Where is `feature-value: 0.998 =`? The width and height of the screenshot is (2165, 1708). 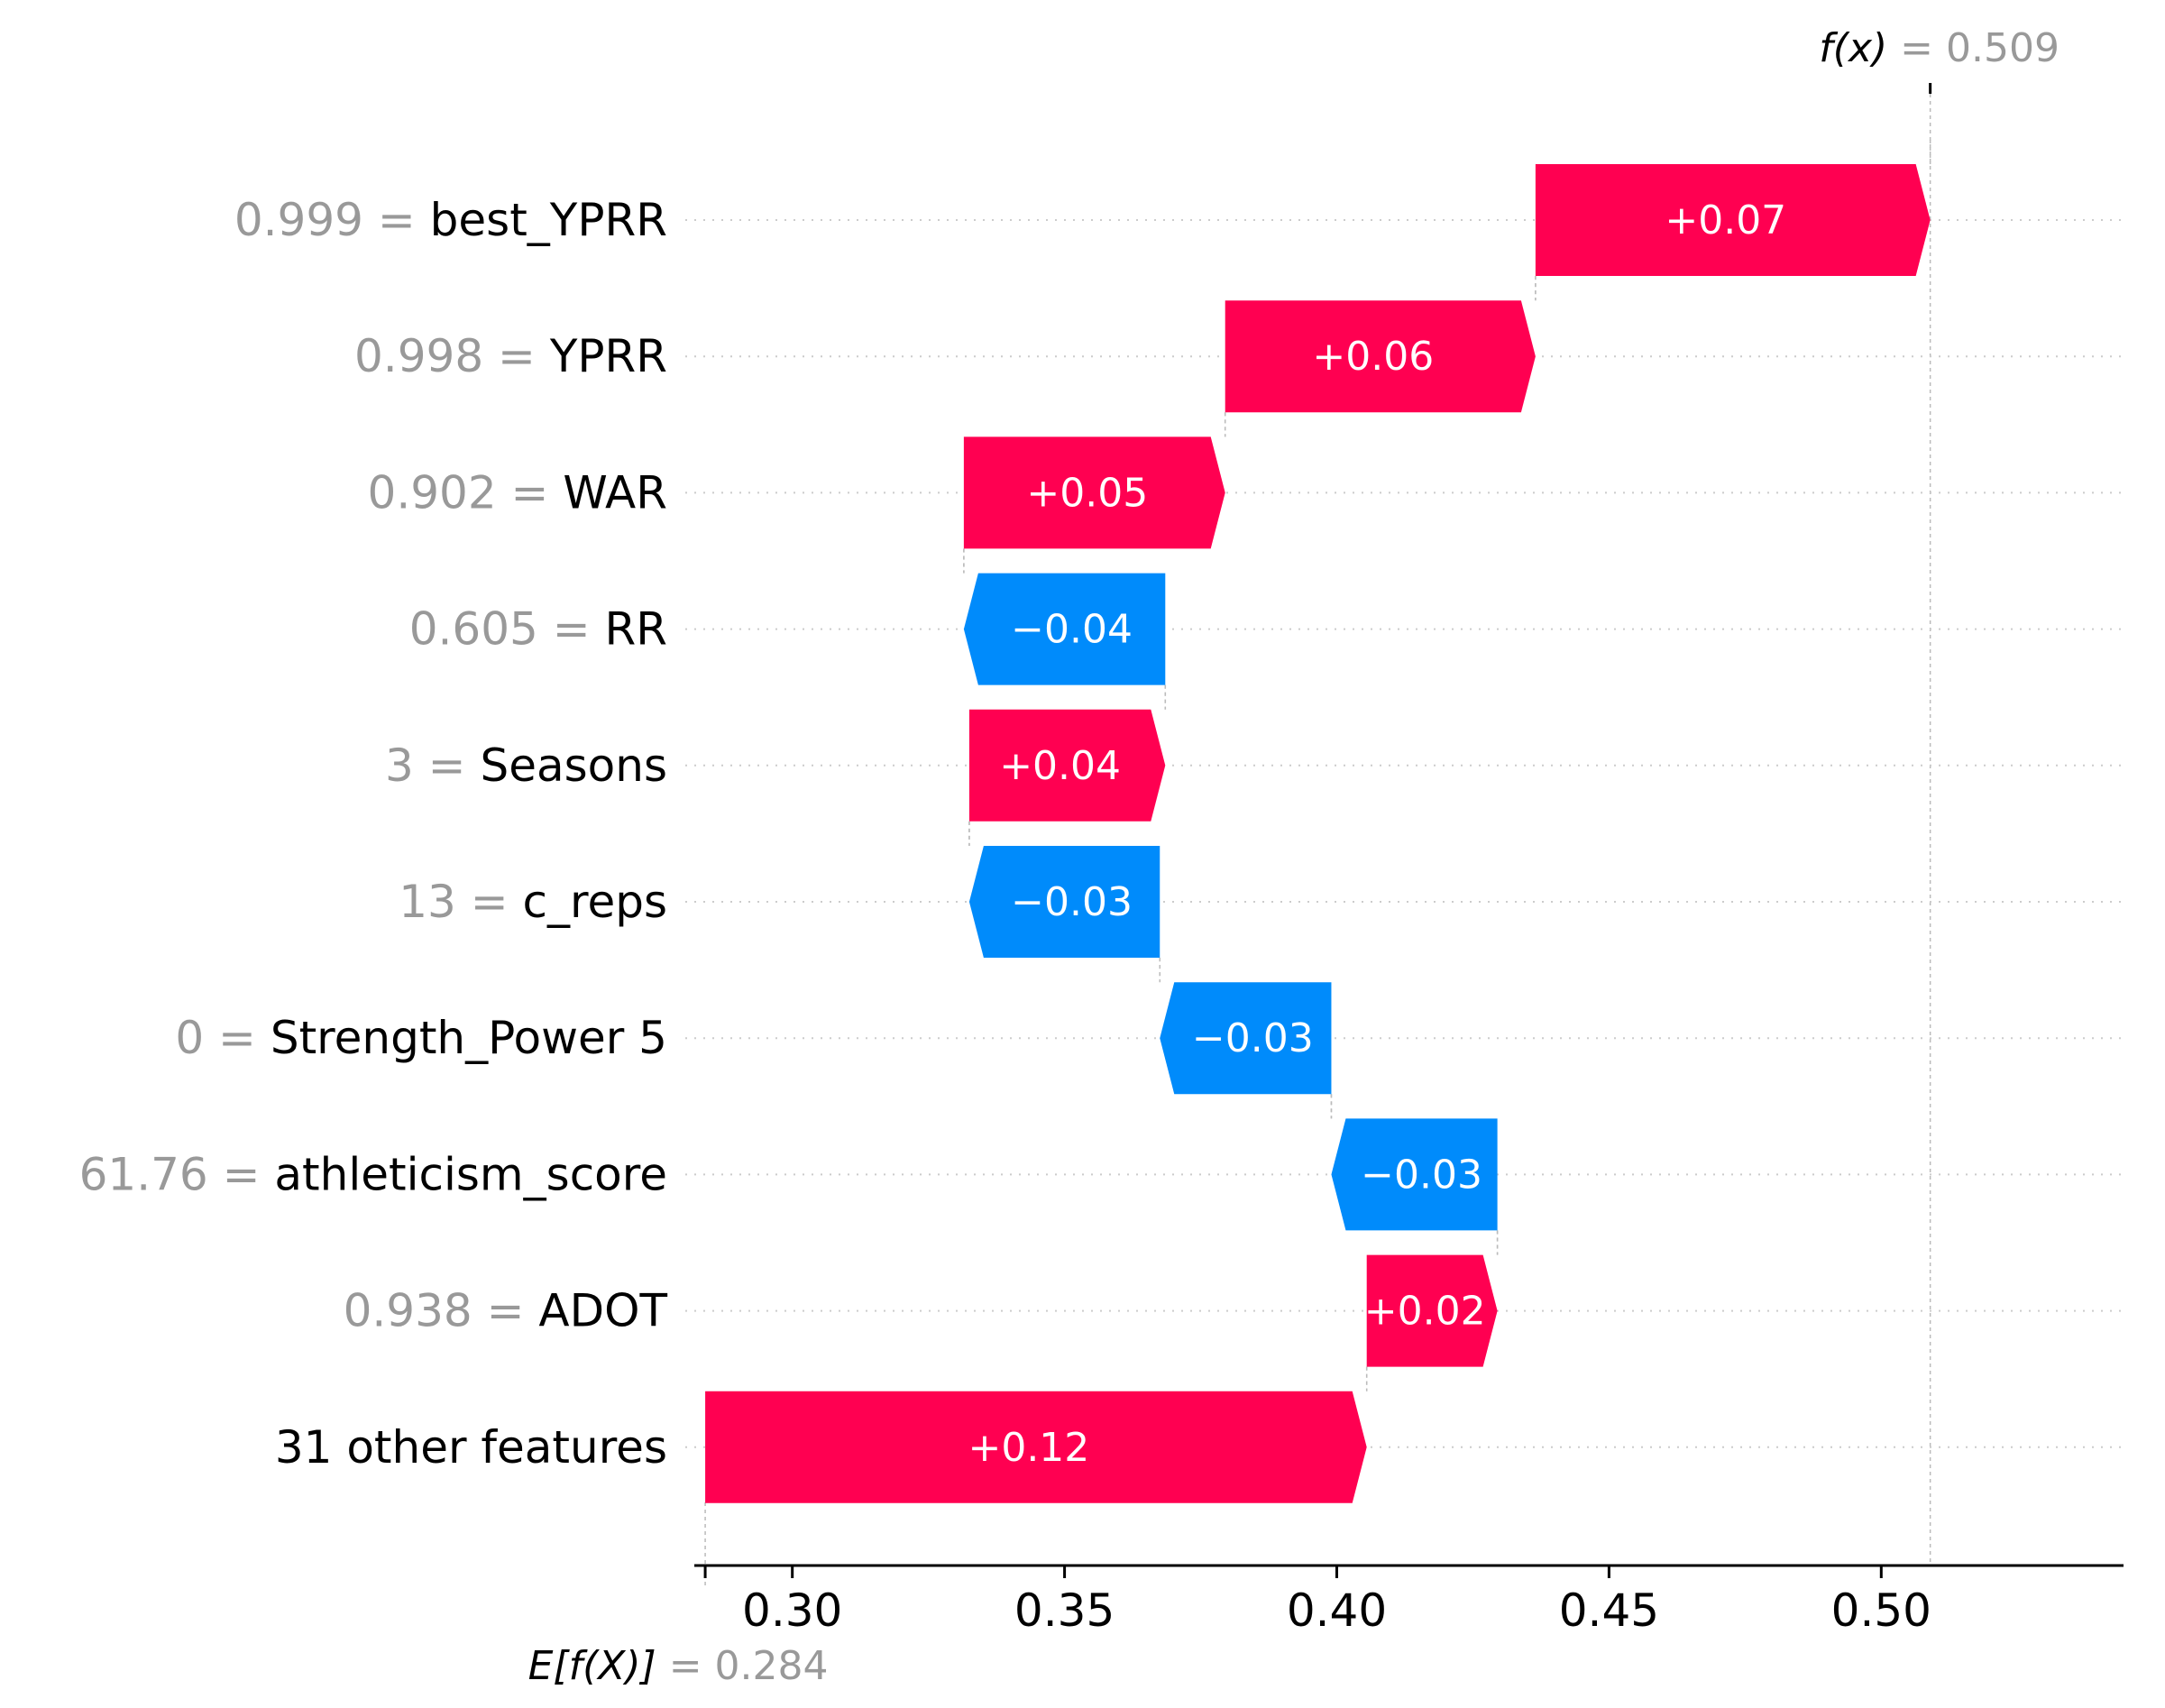
feature-value: 0.998 = is located at coordinates (452, 356).